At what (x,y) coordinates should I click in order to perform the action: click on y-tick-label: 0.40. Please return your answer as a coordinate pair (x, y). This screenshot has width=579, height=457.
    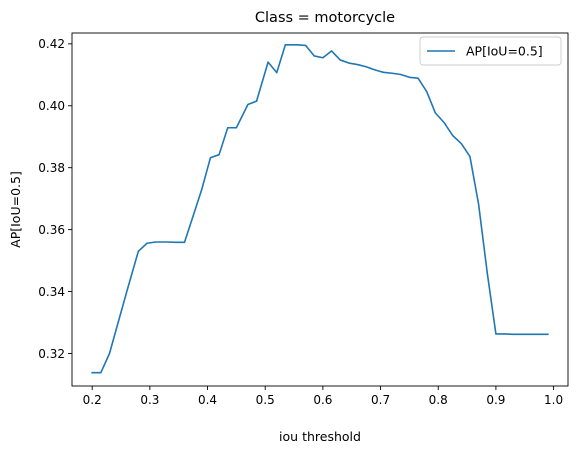
    Looking at the image, I should click on (51, 106).